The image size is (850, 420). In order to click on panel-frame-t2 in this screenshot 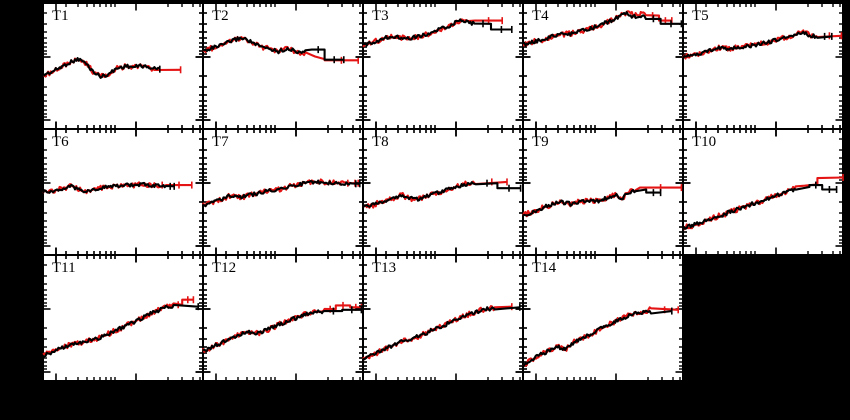, I will do `click(283, 66)`.